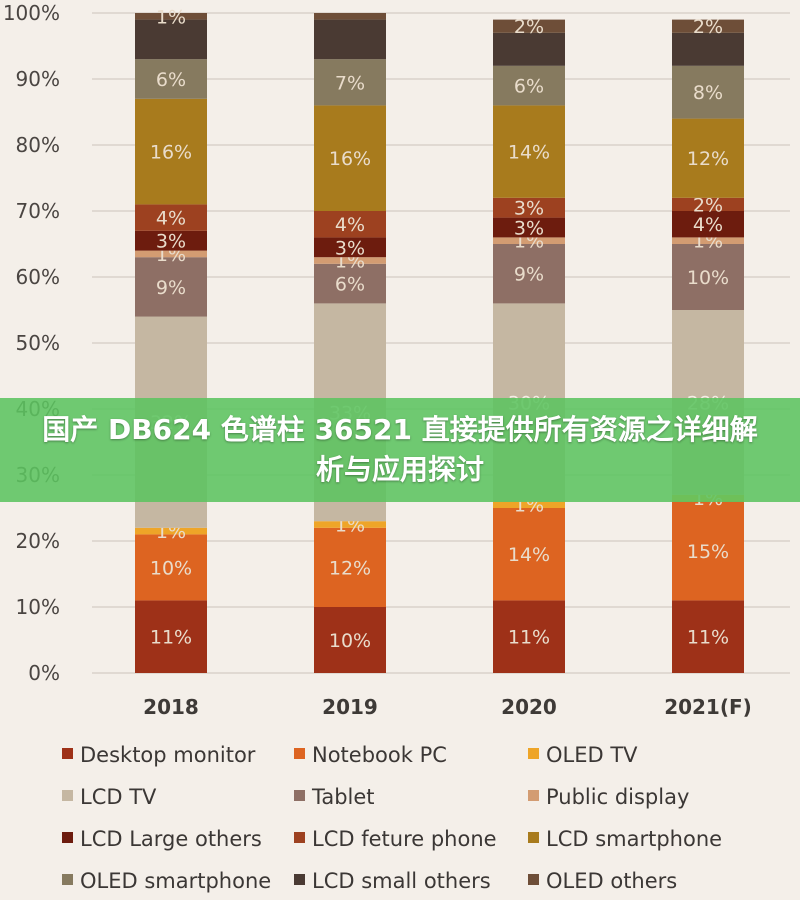 The height and width of the screenshot is (900, 800). I want to click on data-label: 1%, so click(171, 17).